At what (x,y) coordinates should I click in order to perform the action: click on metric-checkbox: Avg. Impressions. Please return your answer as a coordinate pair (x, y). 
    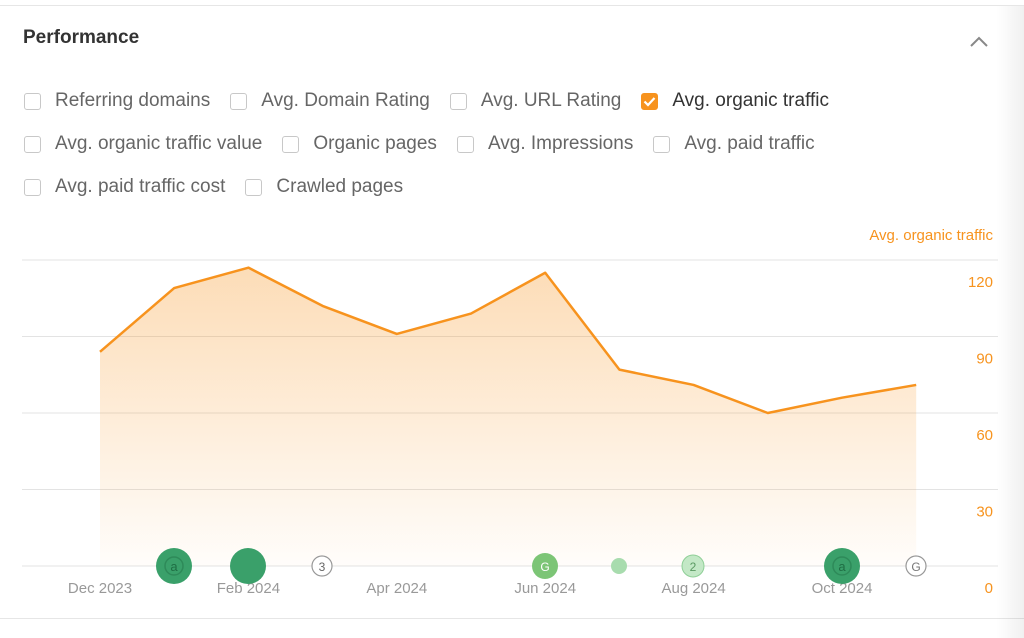
    Looking at the image, I should click on (545, 144).